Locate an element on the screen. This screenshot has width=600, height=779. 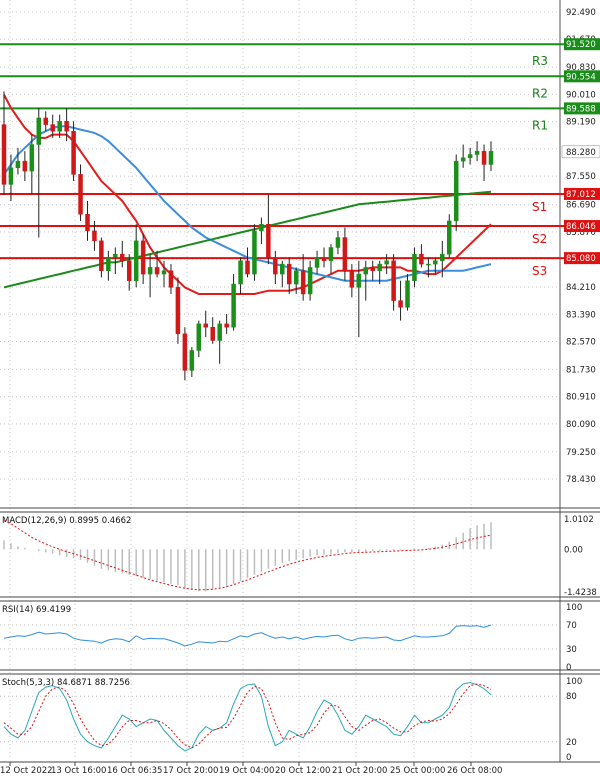
y-tick-label: 80.090 is located at coordinates (581, 425).